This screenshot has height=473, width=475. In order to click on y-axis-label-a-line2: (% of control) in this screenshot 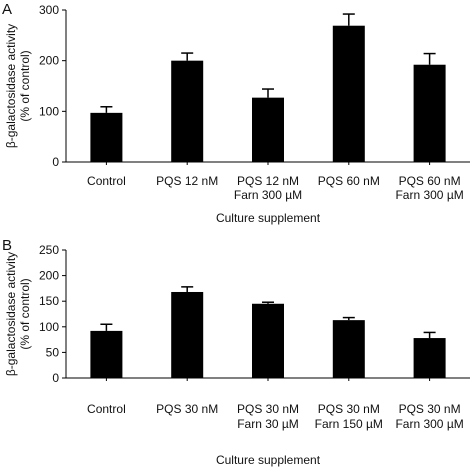, I will do `click(25, 85)`.